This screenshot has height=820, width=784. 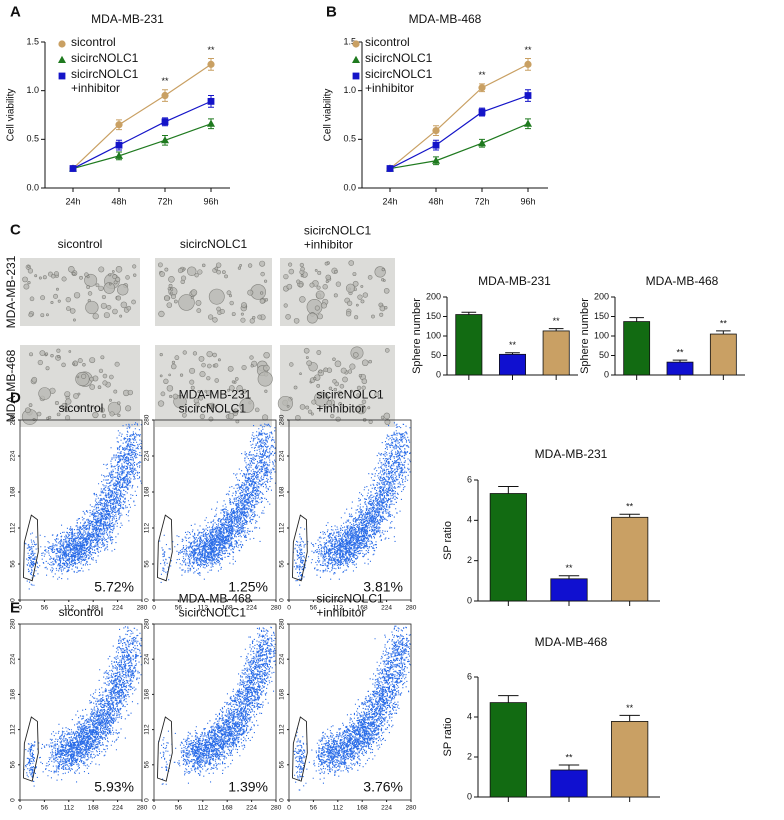 I want to click on y-axis-label: SP ratio, so click(x=448, y=737).